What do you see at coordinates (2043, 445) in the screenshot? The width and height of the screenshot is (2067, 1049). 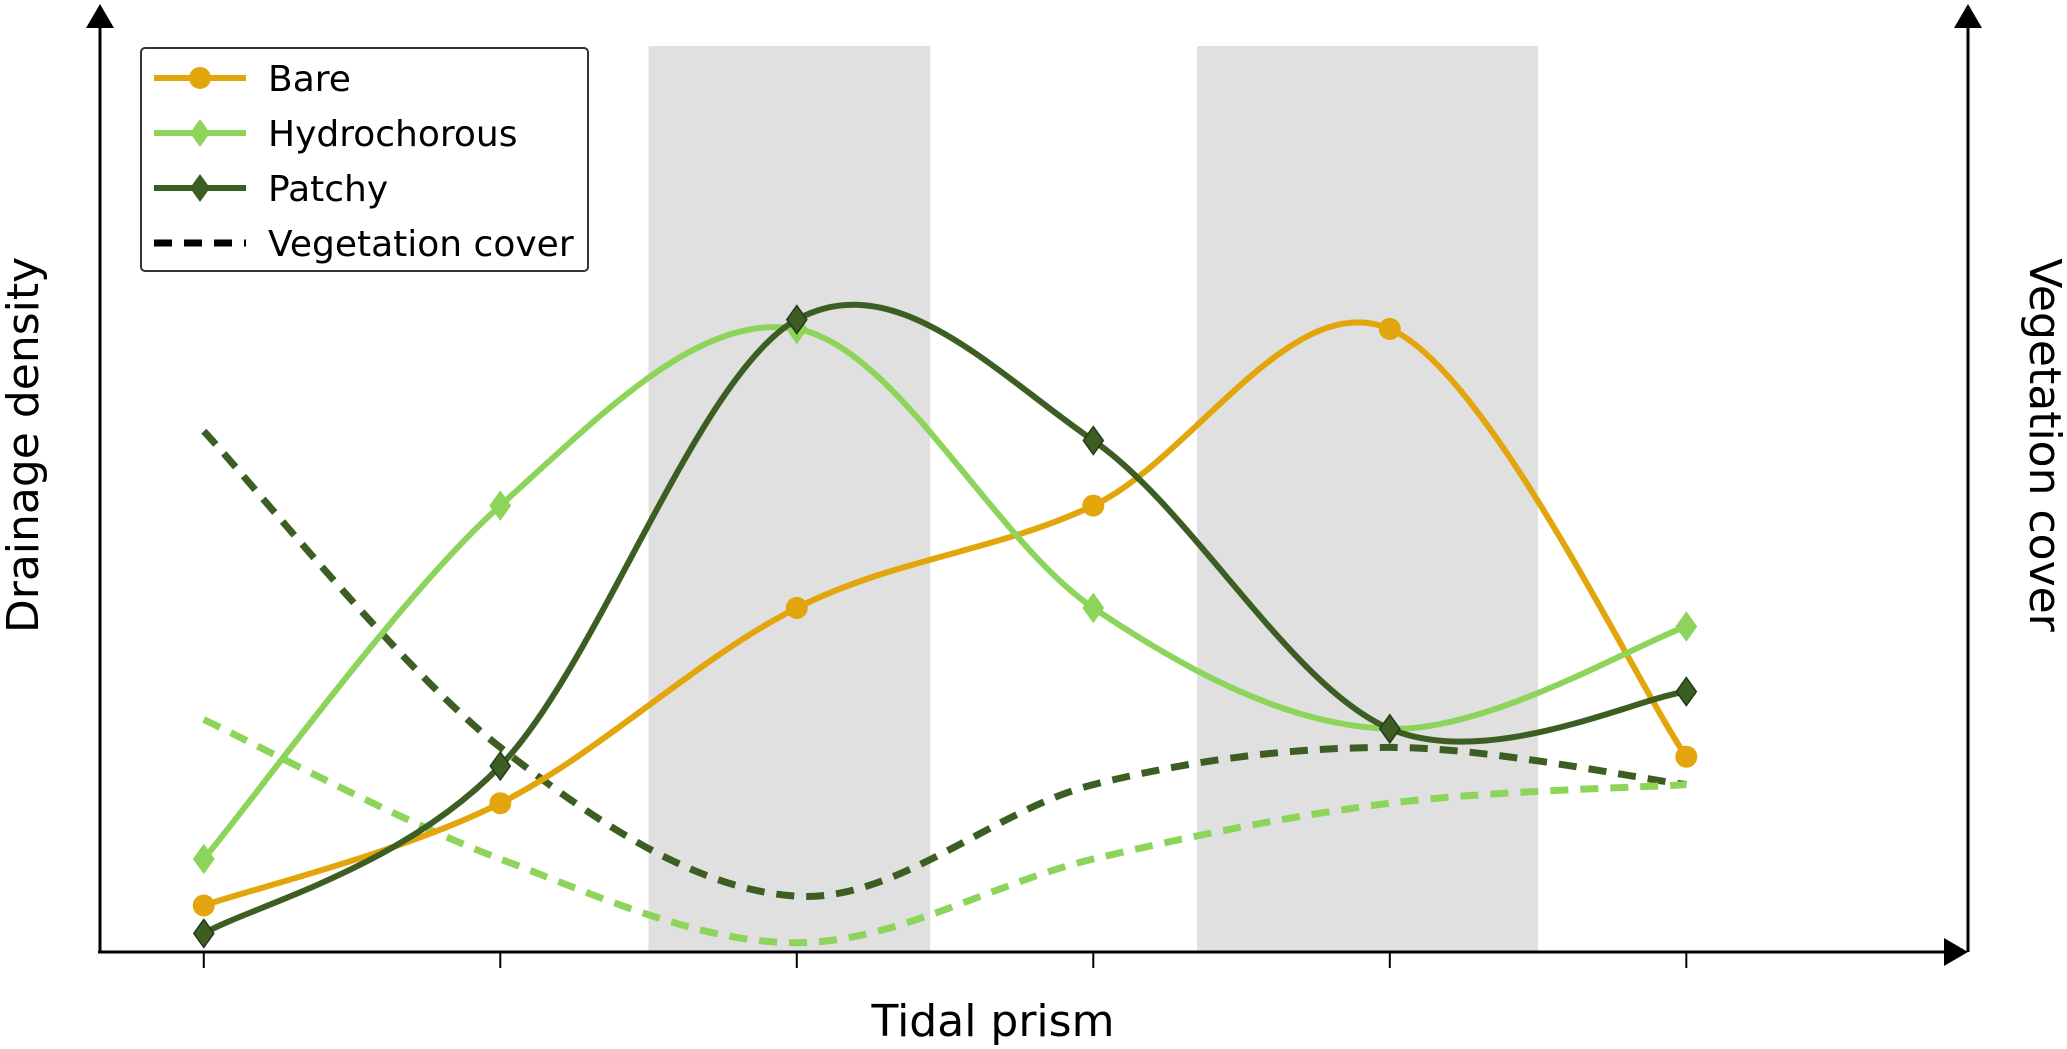 I see `y2-axis-title: Vegetation cover` at bounding box center [2043, 445].